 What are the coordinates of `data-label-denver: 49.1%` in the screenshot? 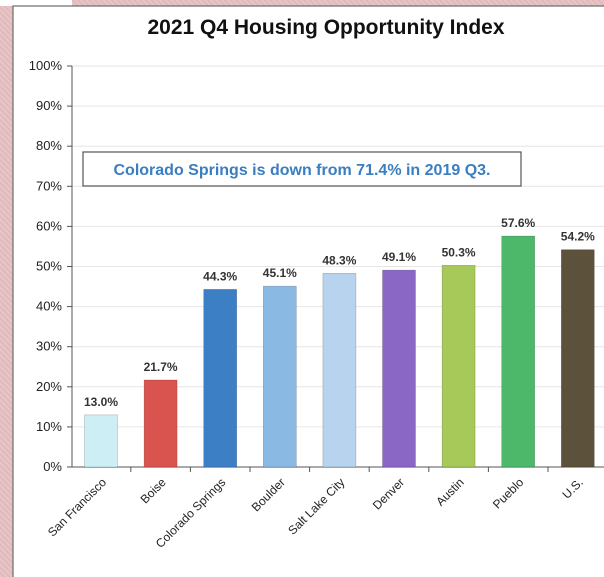 It's located at (399, 257).